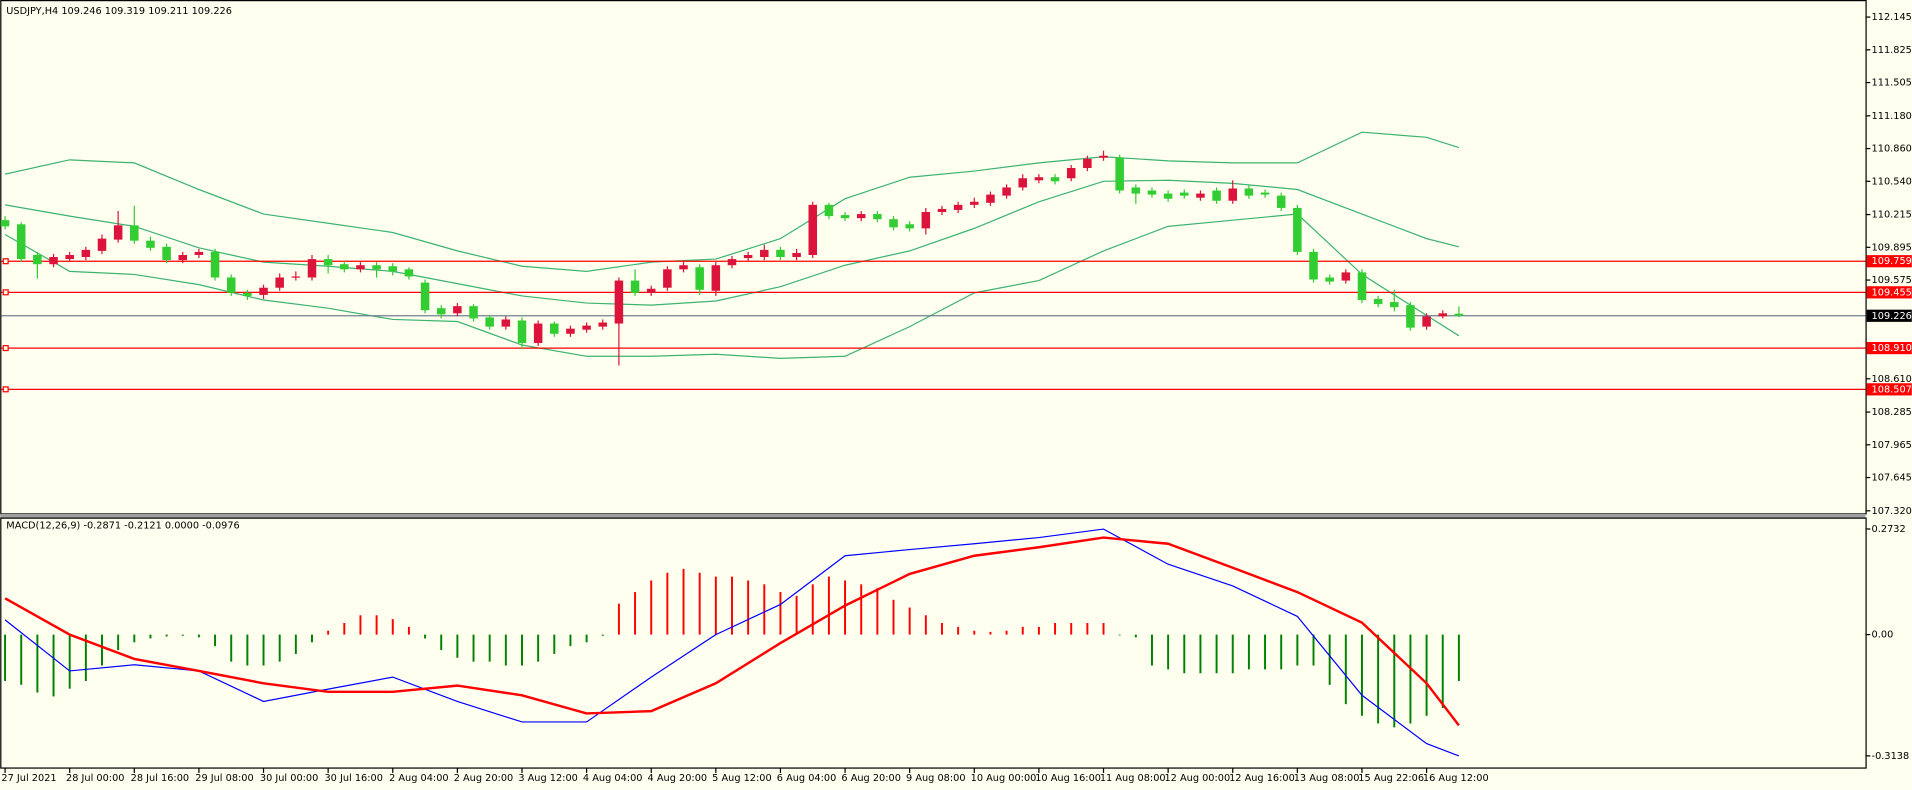 The height and width of the screenshot is (790, 1912). I want to click on x-tick-label: 2 Aug 20:00, so click(484, 778).